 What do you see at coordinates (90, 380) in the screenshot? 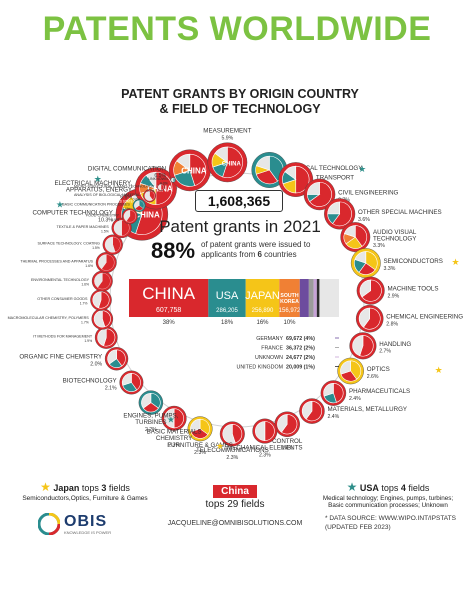
I see `field-biotechnology-label: BIOTECHNOLOGY` at bounding box center [90, 380].